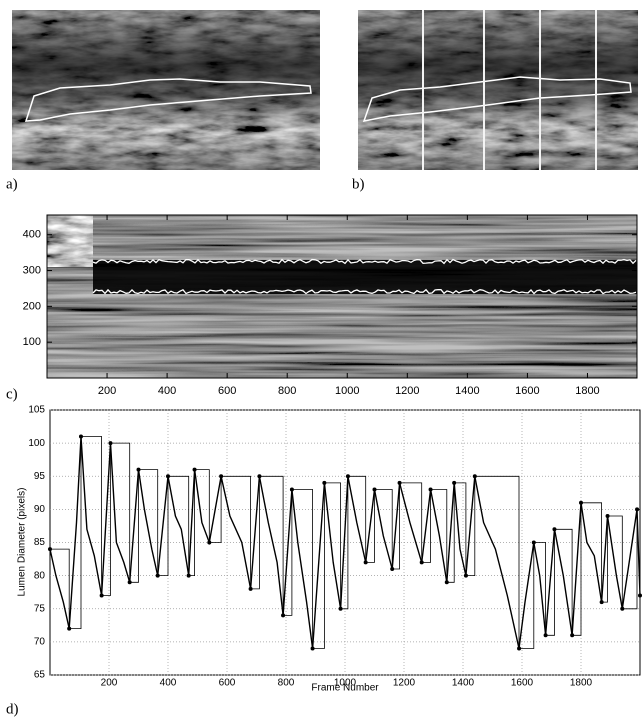  I want to click on y-tick-label: 85, so click(40, 542).